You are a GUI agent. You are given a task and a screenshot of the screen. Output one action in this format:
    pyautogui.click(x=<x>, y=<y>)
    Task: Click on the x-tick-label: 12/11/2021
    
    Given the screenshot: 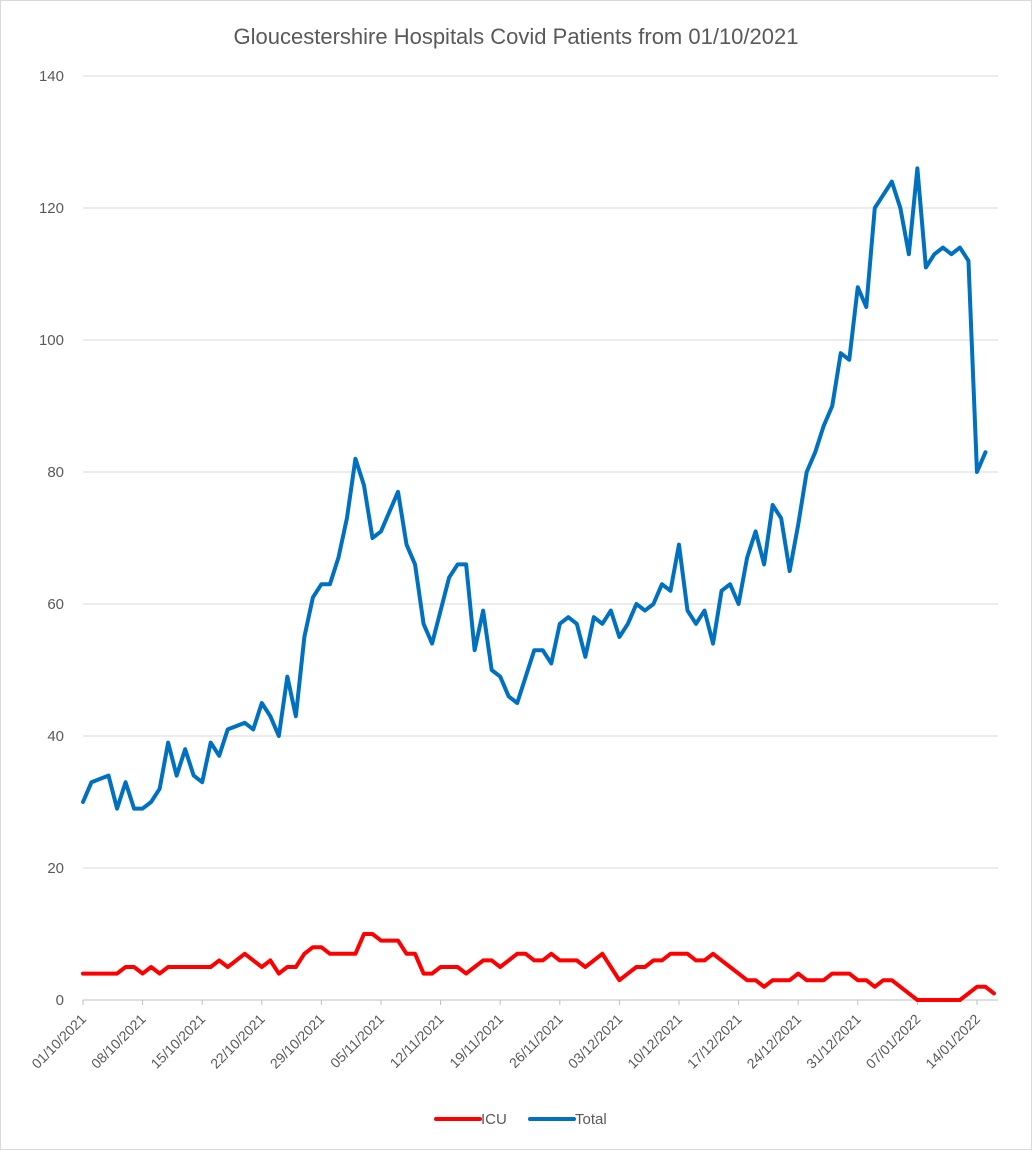 What is the action you would take?
    pyautogui.click(x=417, y=1041)
    